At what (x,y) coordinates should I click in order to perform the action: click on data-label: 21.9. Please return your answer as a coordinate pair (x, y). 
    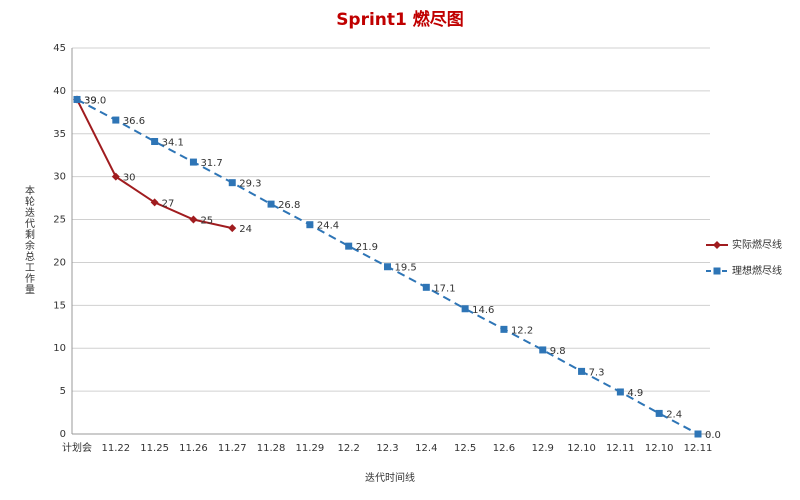
    Looking at the image, I should click on (367, 247).